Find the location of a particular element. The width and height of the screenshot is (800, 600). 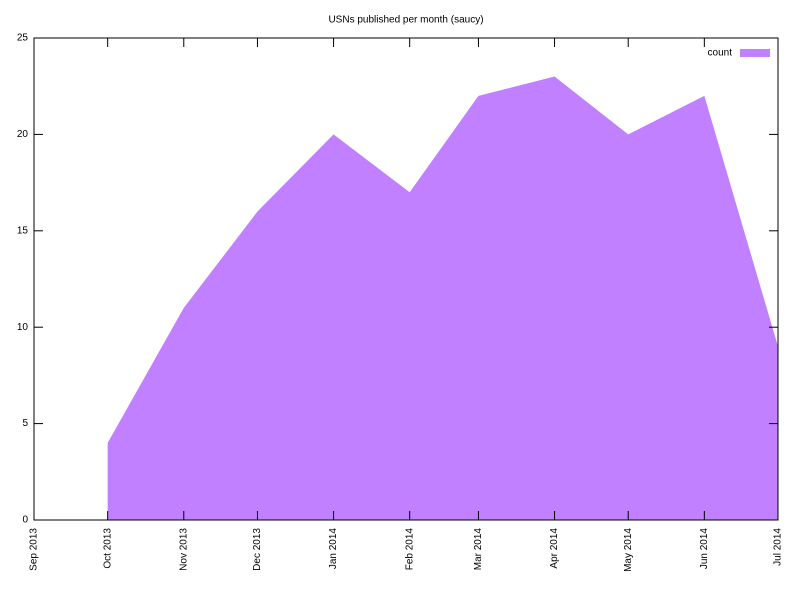

x-tick-label: Jan 2014 is located at coordinates (333, 549).